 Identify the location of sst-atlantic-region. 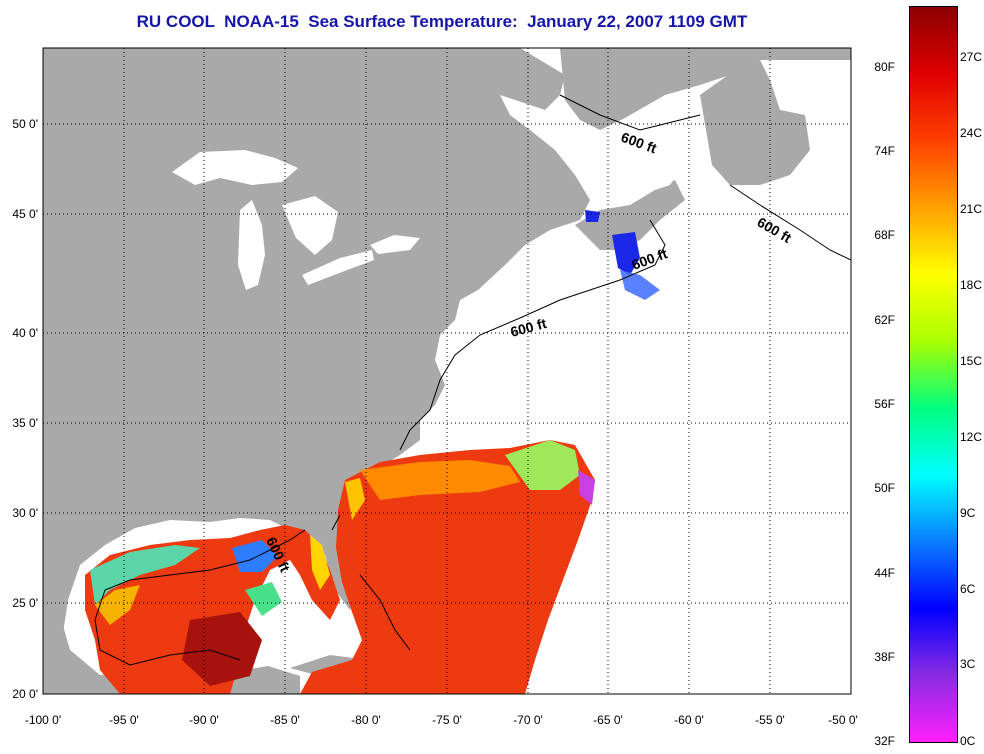
(447, 567).